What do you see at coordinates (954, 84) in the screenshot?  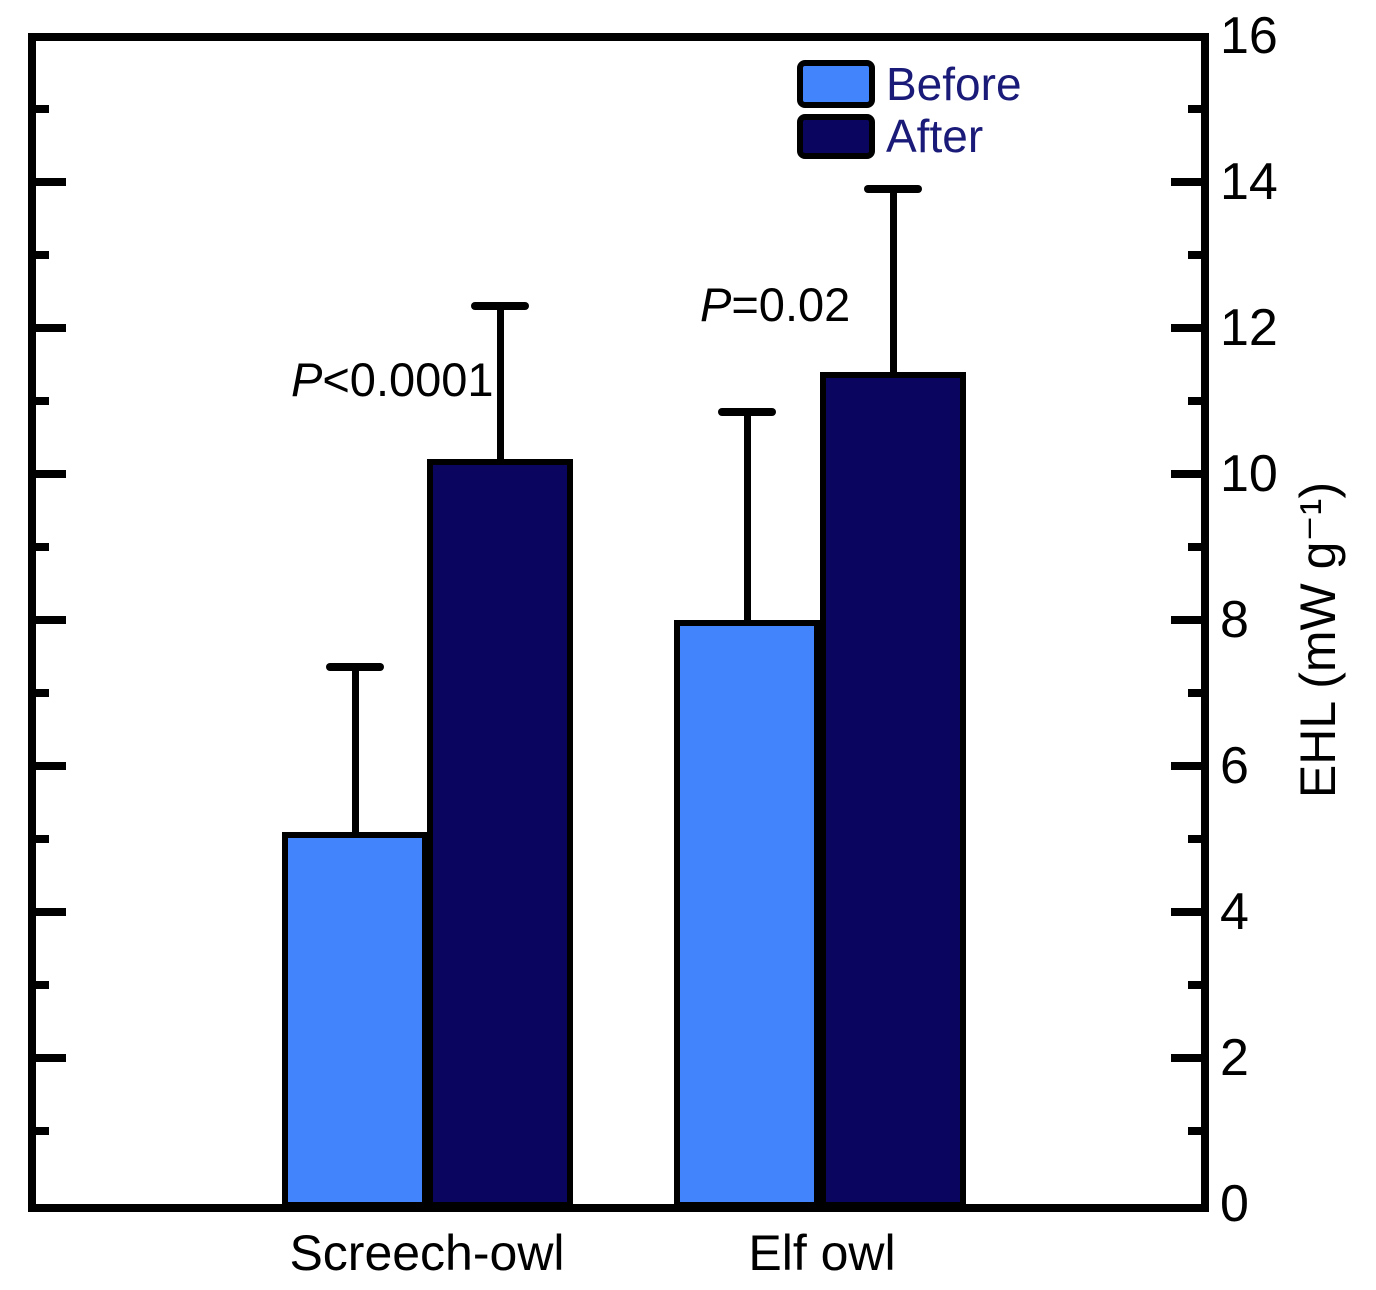 I see `legend-label-before: Before` at bounding box center [954, 84].